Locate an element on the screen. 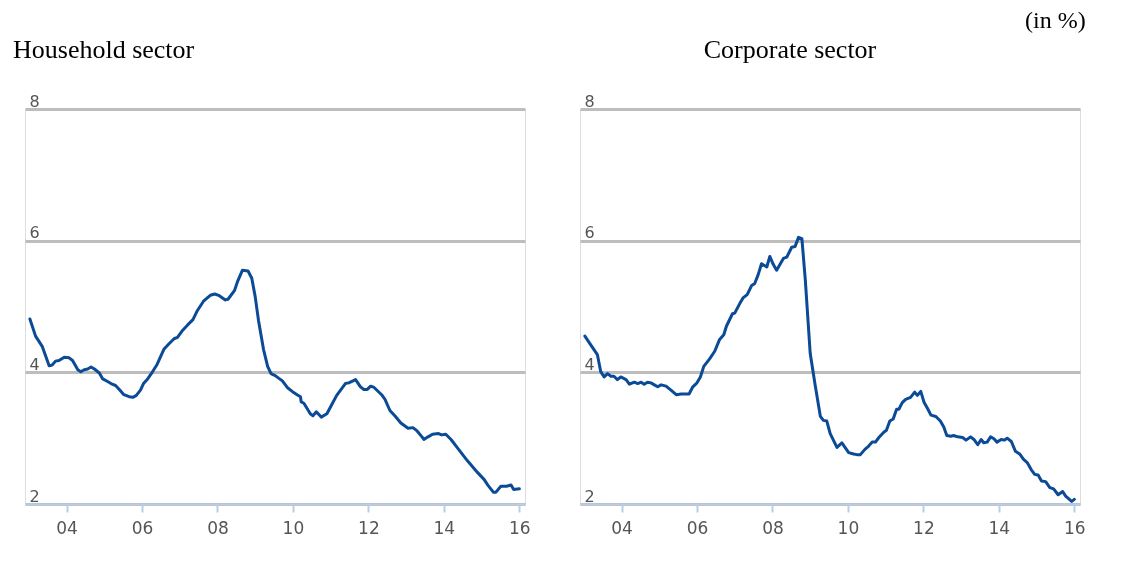  chart-title: Household sector is located at coordinates (104, 49).